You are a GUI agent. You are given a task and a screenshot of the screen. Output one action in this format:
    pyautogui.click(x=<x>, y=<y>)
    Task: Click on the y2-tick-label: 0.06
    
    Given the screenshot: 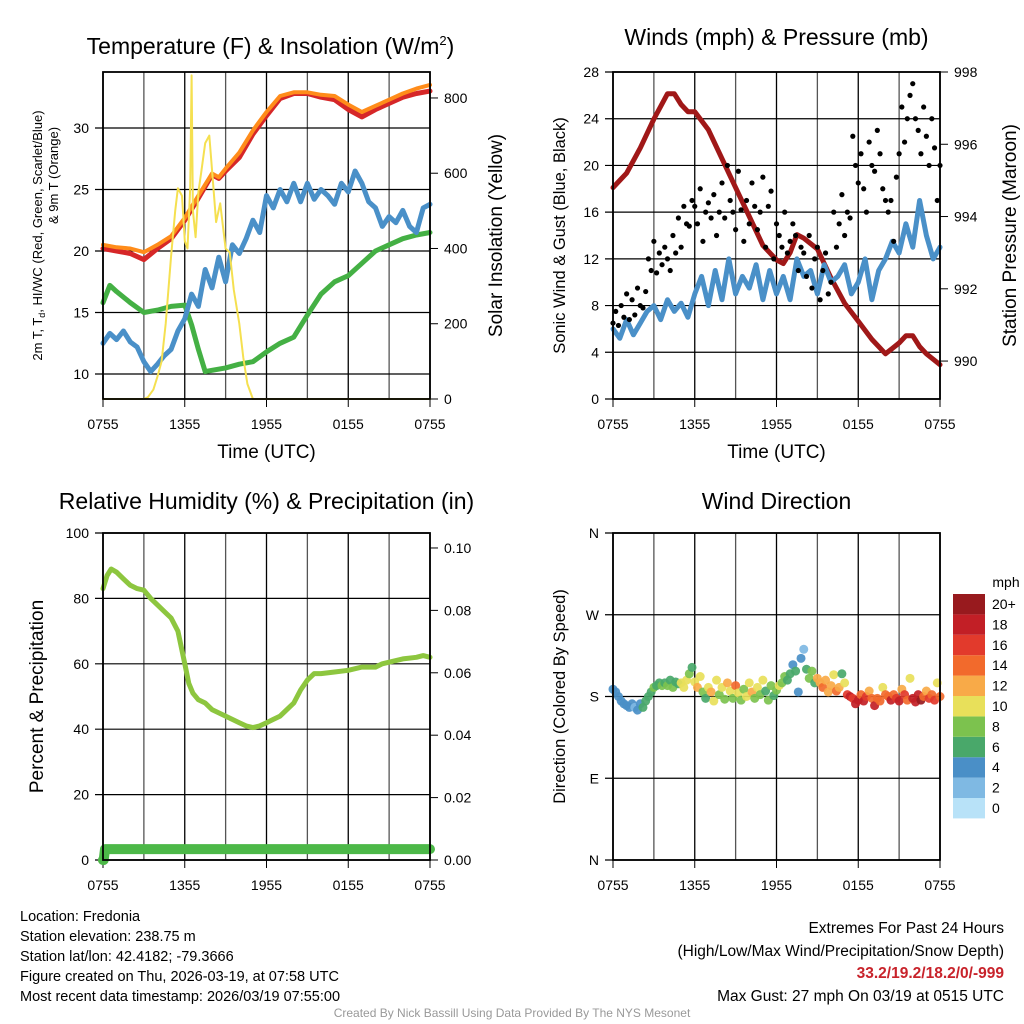 What is the action you would take?
    pyautogui.click(x=457, y=673)
    